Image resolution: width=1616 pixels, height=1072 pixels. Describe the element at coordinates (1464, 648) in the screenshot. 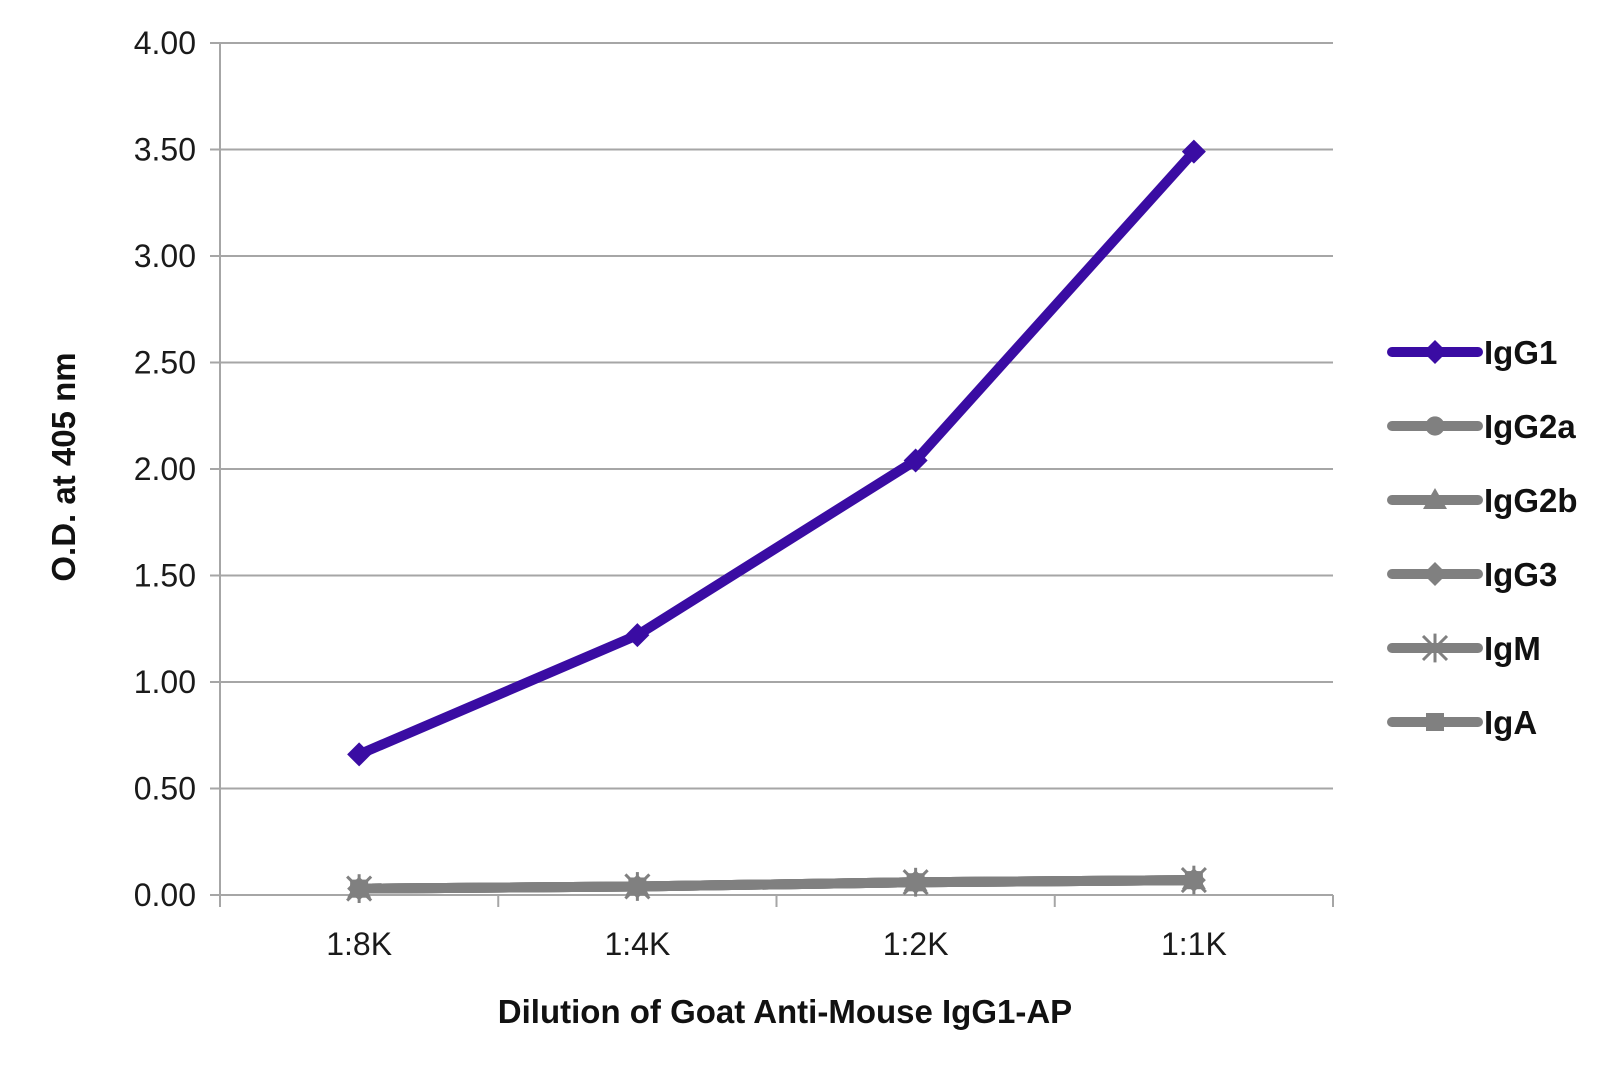

I see `legend-item-igm: IgM` at that location.